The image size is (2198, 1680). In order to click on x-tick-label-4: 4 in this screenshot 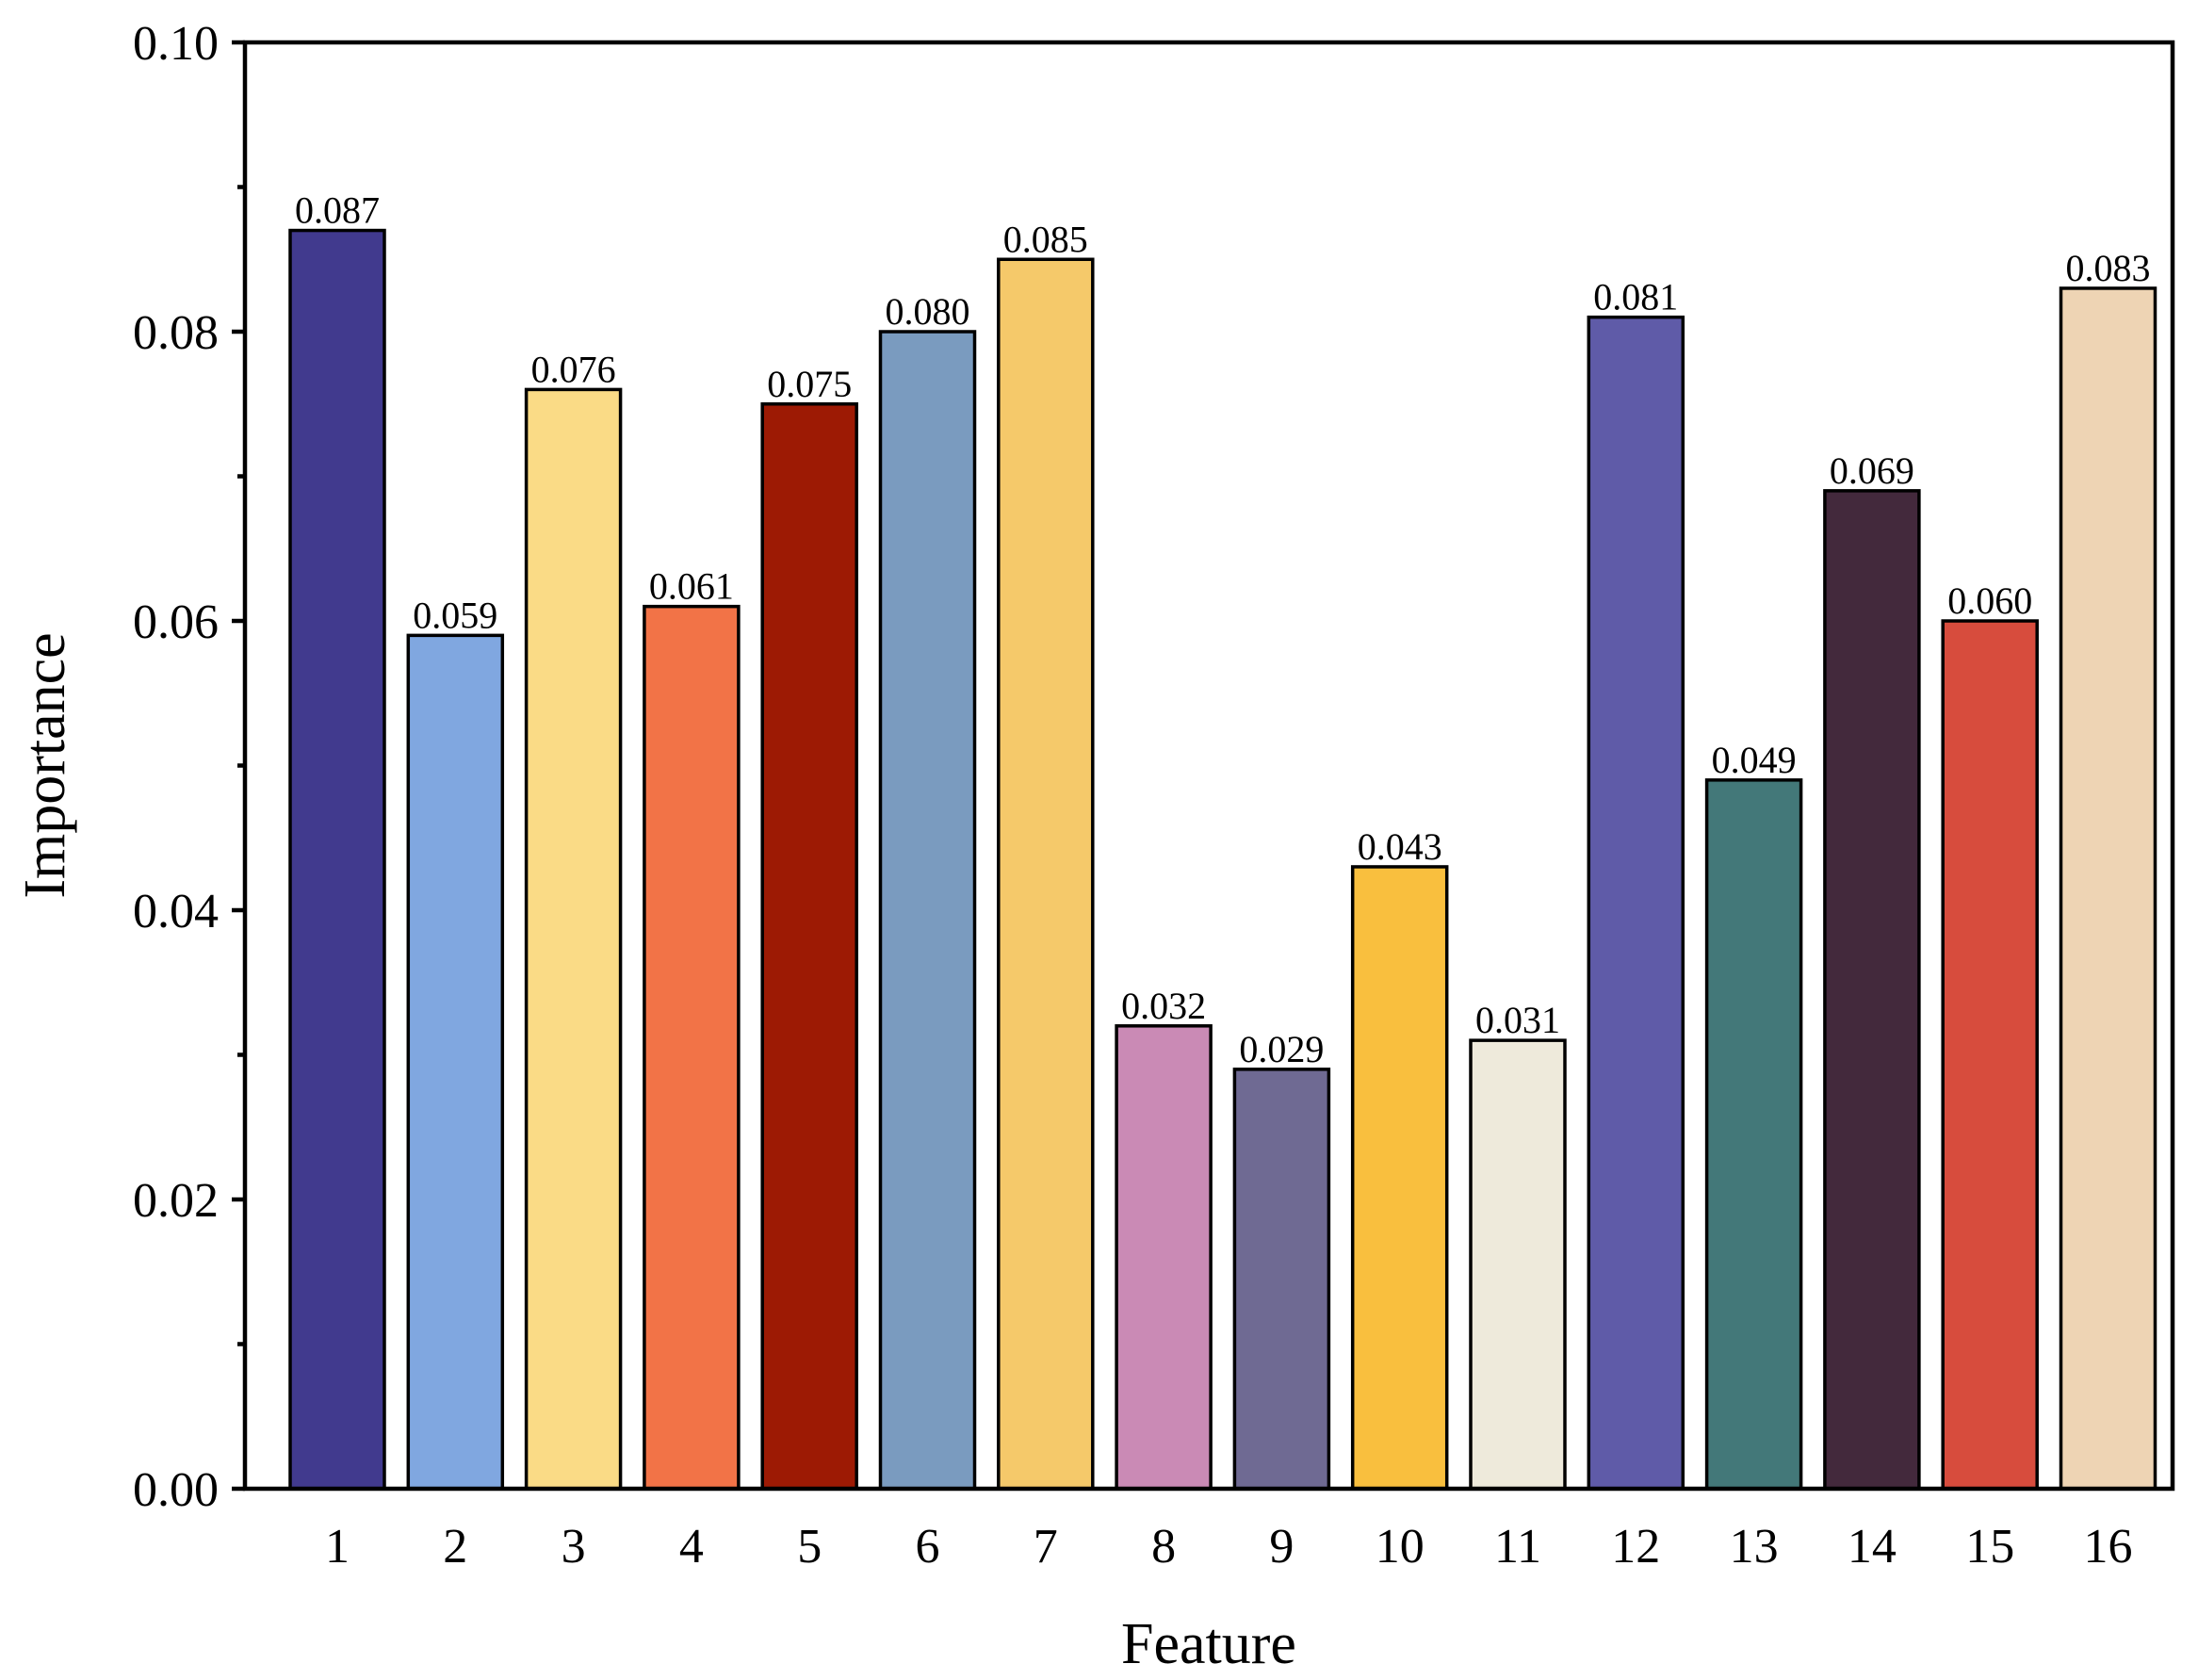, I will do `click(691, 1547)`.